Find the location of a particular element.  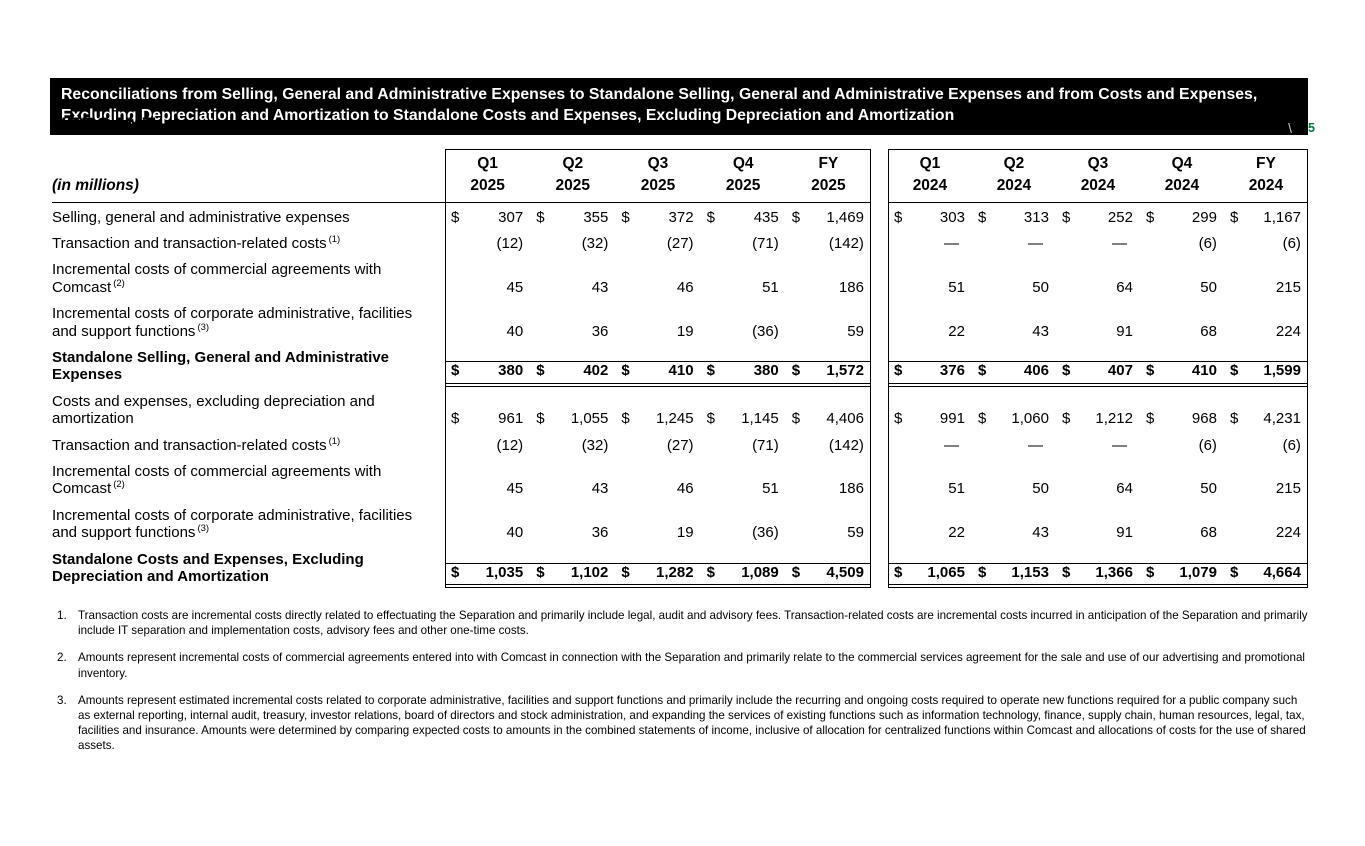

cell-value: 91 is located at coordinates (1124, 331).